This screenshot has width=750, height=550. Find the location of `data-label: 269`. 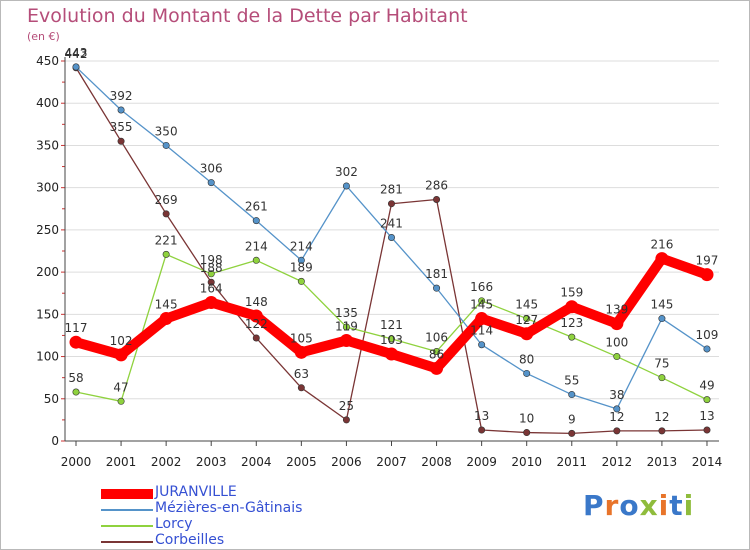

data-label: 269 is located at coordinates (166, 200).